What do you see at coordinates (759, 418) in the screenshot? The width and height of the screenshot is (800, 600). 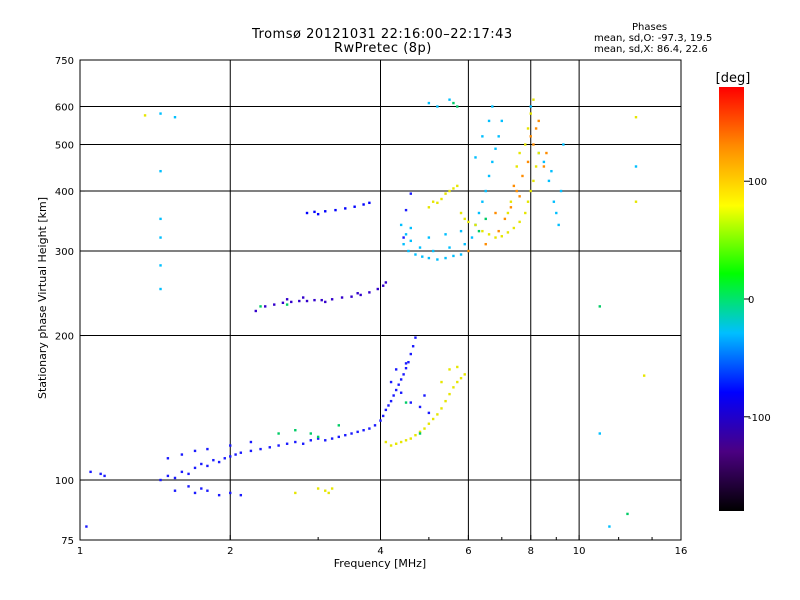 I see `colorbar-tick-label: -100` at bounding box center [759, 418].